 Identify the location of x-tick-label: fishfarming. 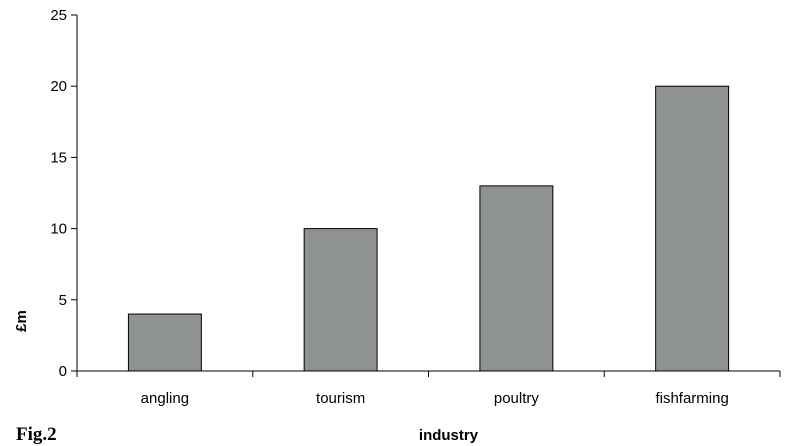
(691, 398).